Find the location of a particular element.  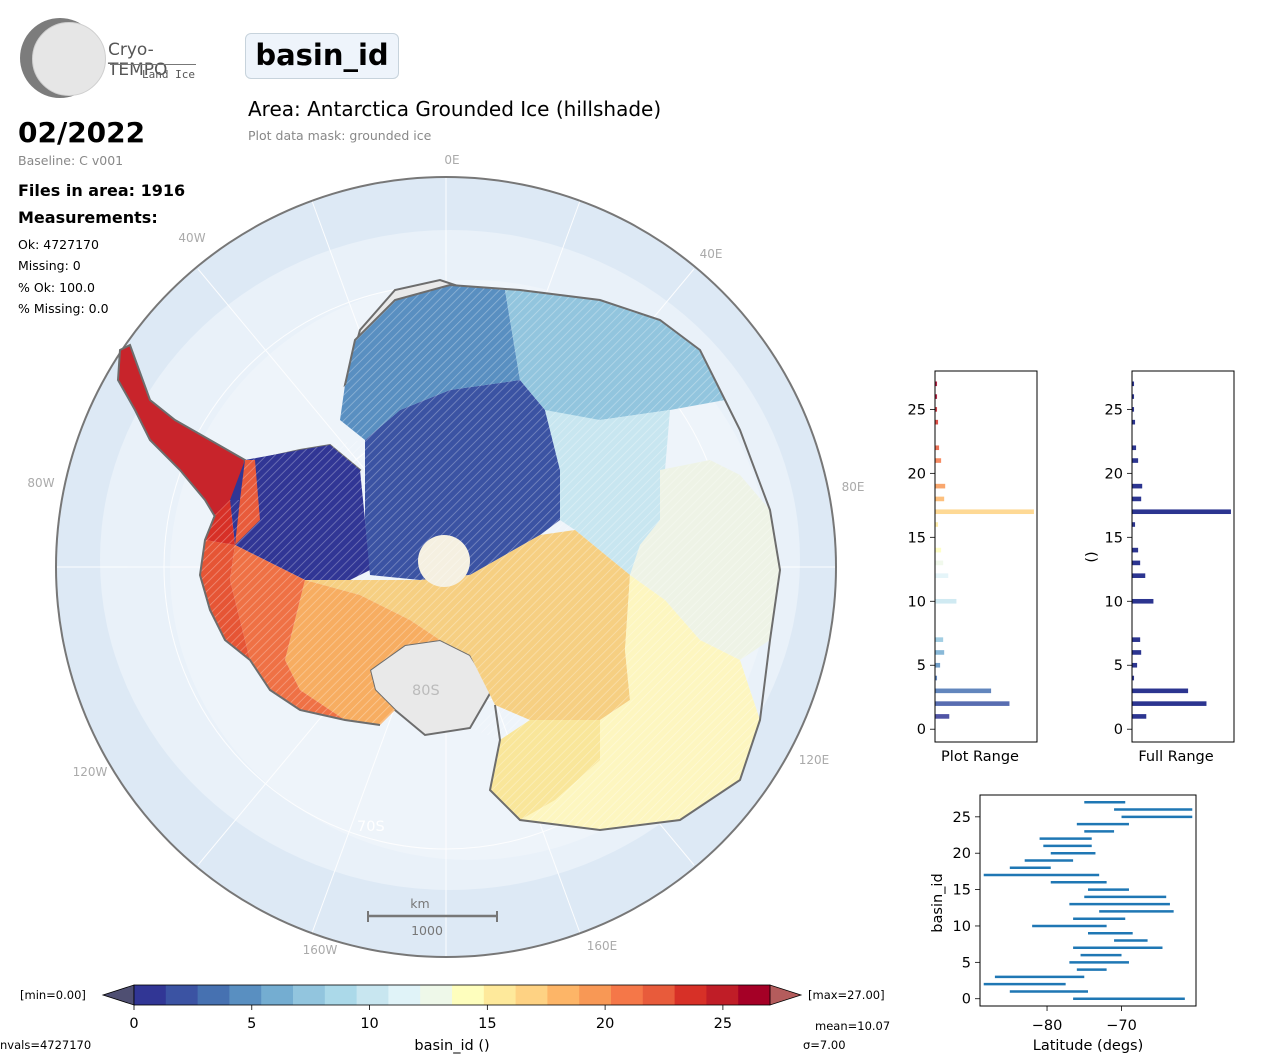

latitude-label-70s: 70S is located at coordinates (371, 827).